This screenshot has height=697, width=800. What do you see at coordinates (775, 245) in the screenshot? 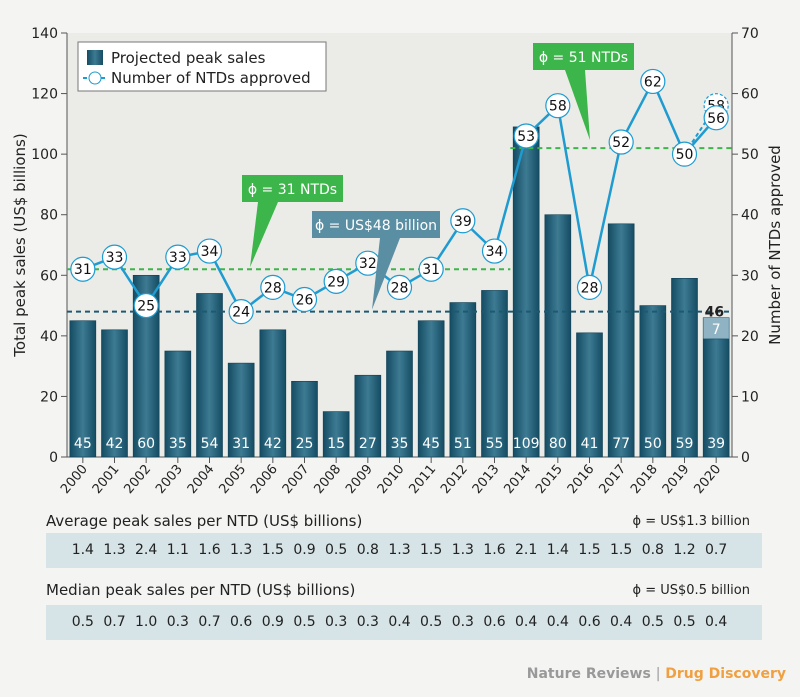
I see `y2-axis-label: Number of NTDs approved` at bounding box center [775, 245].